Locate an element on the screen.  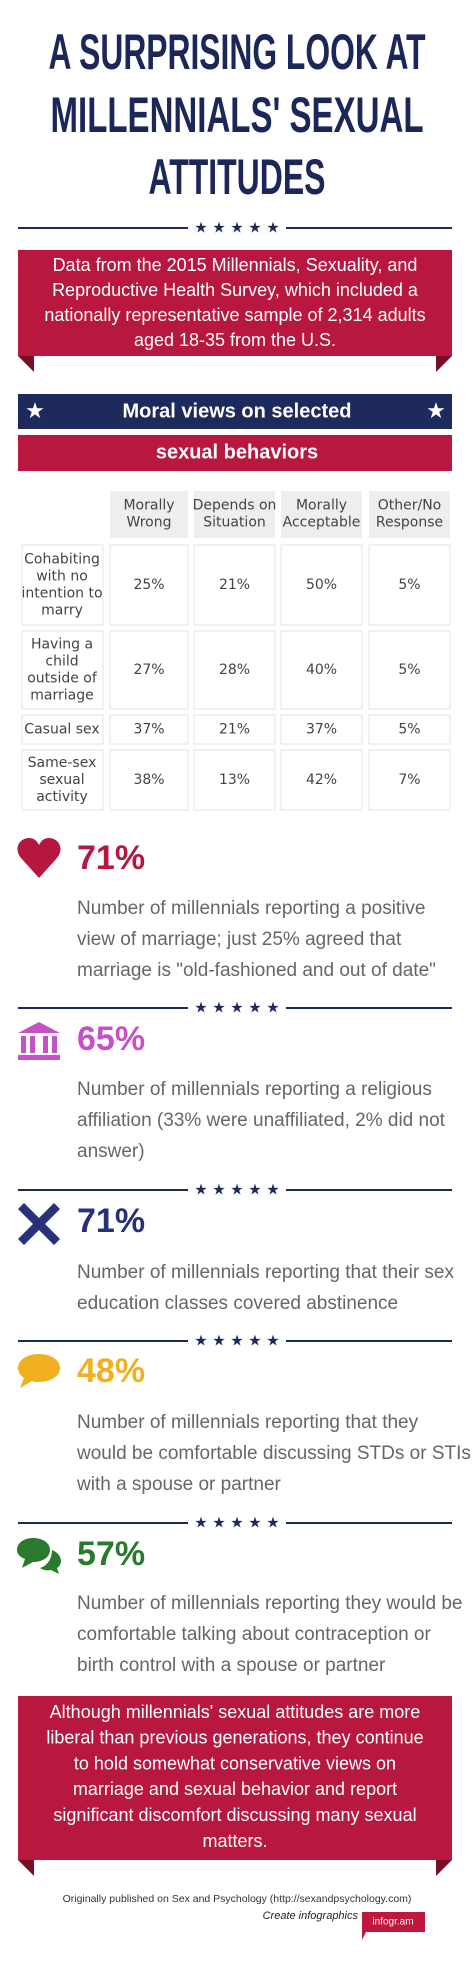
cell-value: 28% is located at coordinates (234, 670).